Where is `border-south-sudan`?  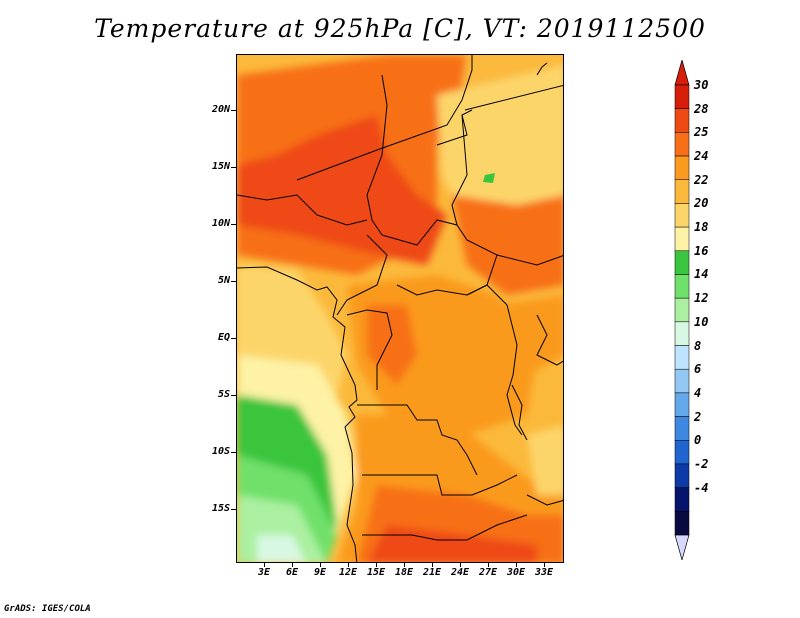 border-south-sudan is located at coordinates (529, 260).